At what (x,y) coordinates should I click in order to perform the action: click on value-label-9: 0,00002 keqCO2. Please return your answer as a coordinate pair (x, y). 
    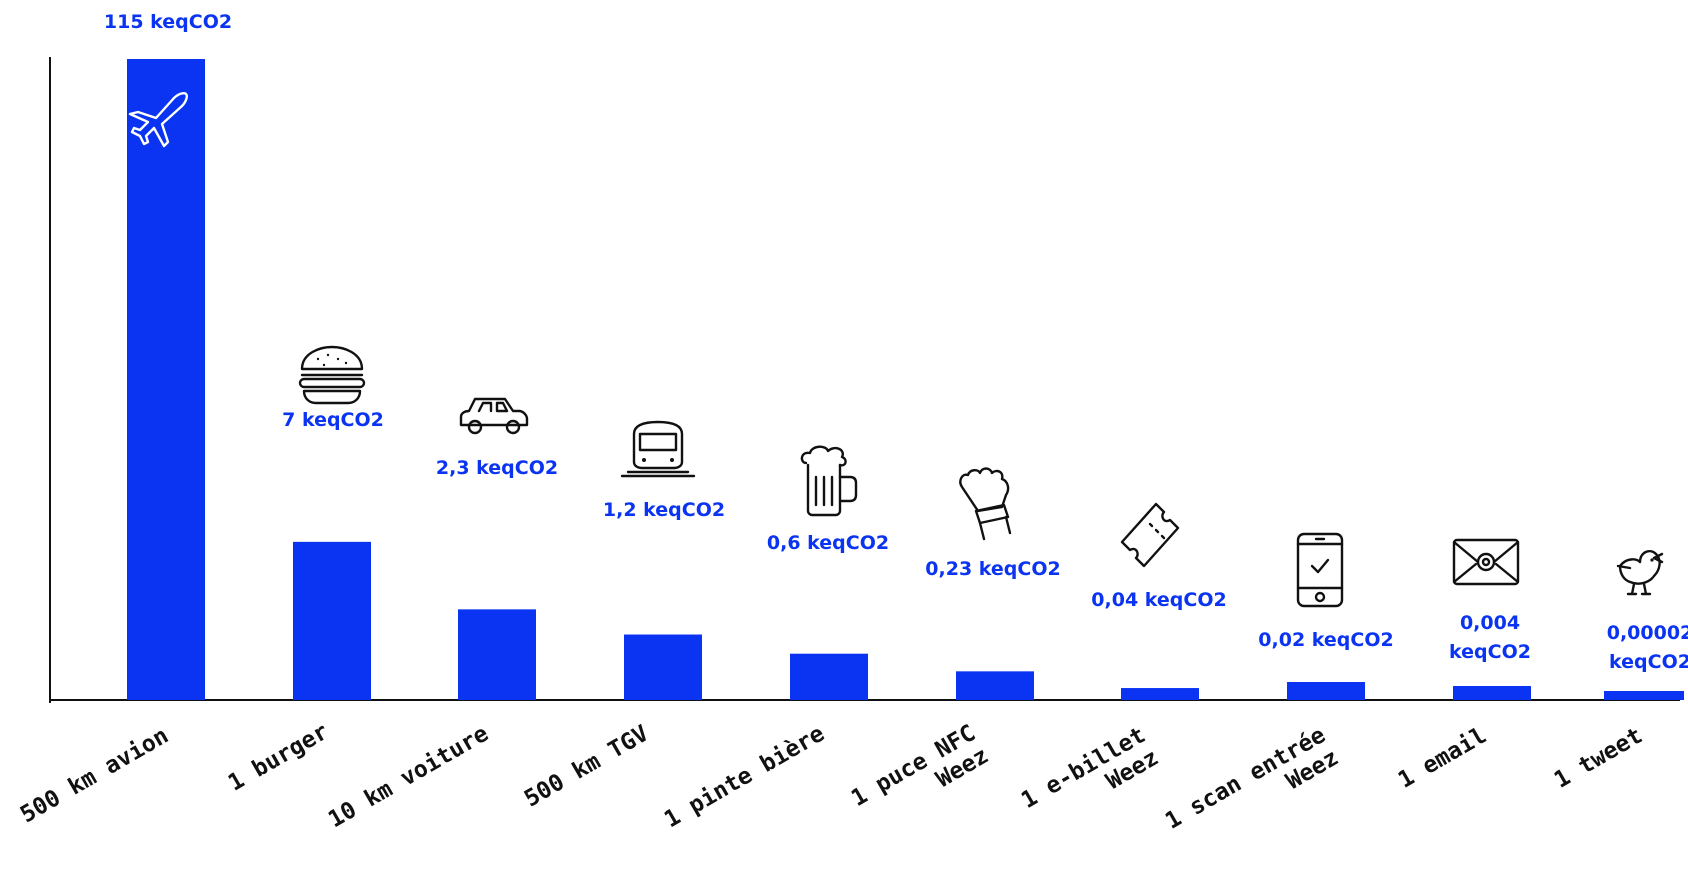
    Looking at the image, I should click on (1647, 647).